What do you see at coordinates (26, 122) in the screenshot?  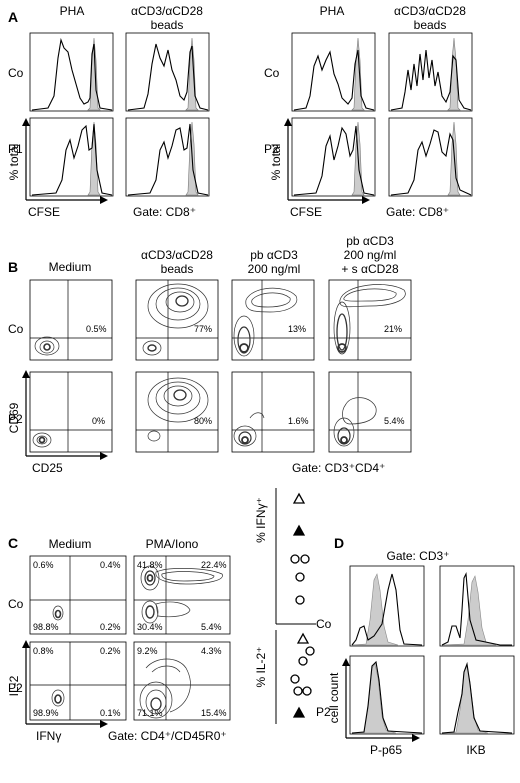 I see `panel-a-left-y-arrowhead` at bounding box center [26, 122].